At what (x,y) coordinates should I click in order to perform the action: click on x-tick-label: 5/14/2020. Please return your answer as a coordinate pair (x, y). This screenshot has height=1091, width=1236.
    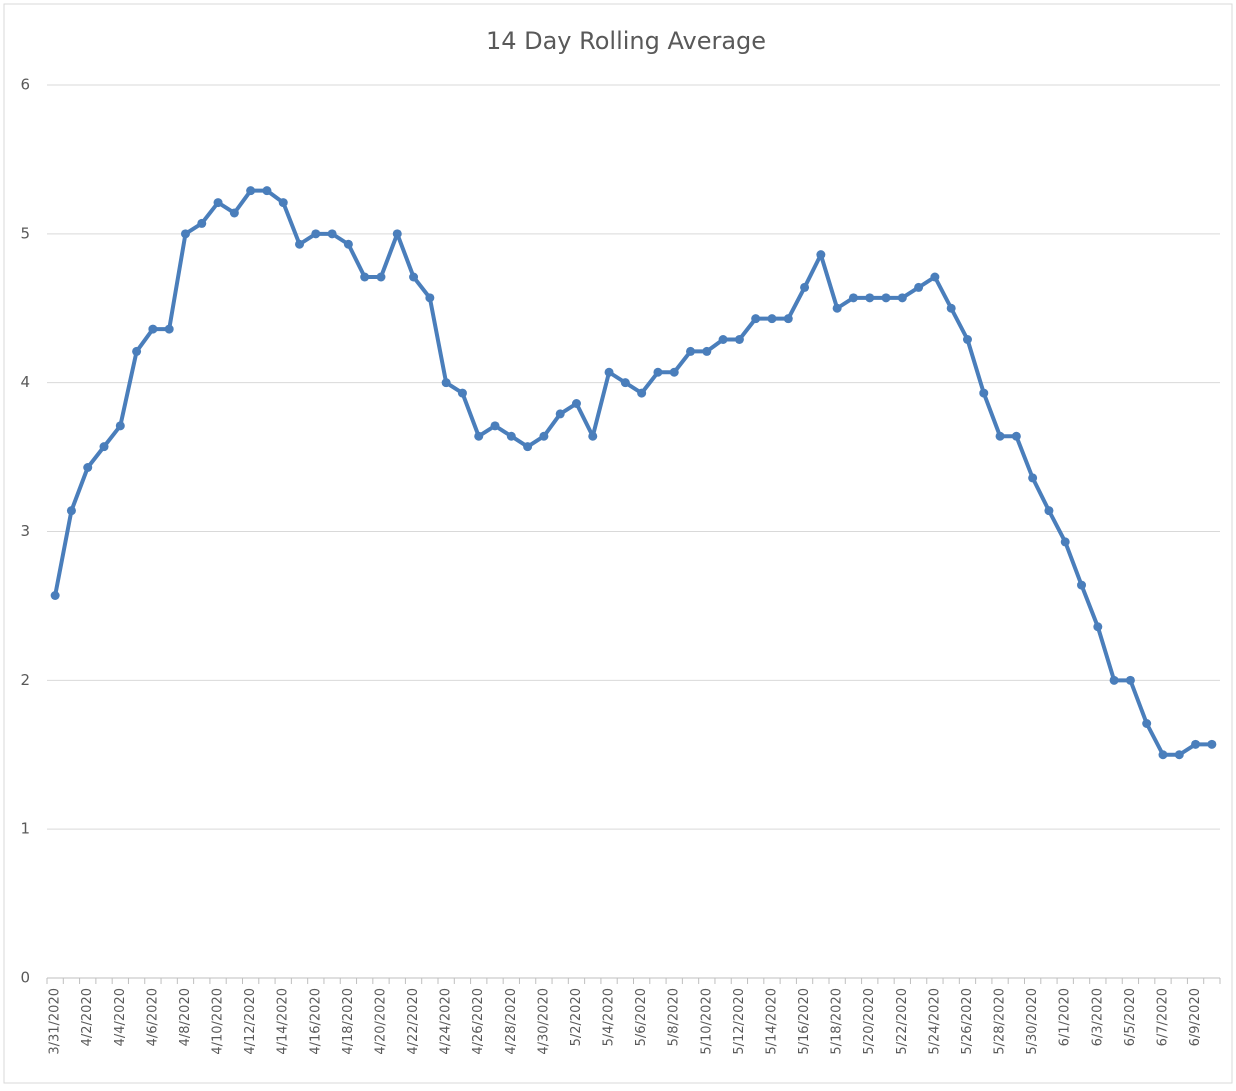
    Looking at the image, I should click on (771, 1021).